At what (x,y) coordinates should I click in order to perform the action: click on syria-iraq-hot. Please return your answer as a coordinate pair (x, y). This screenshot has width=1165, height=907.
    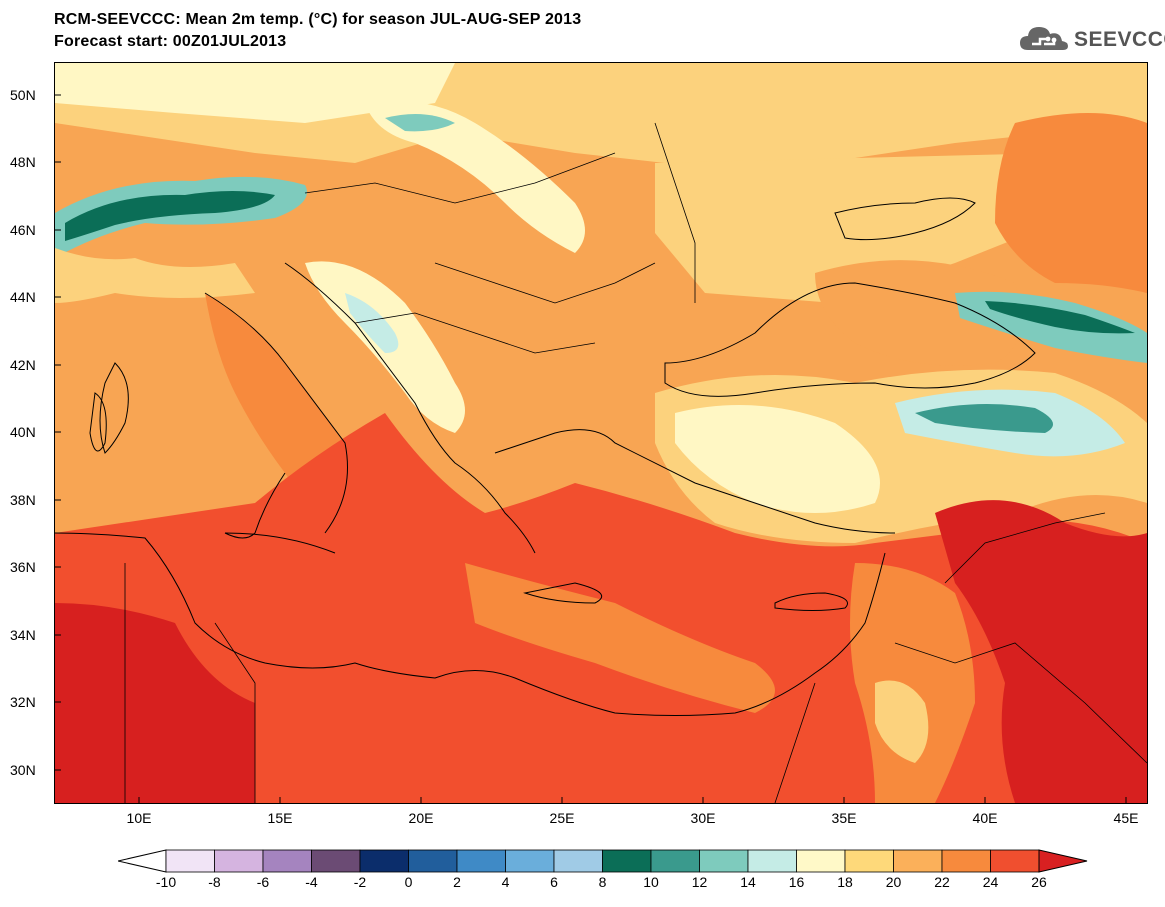
    Looking at the image, I should click on (1041, 651).